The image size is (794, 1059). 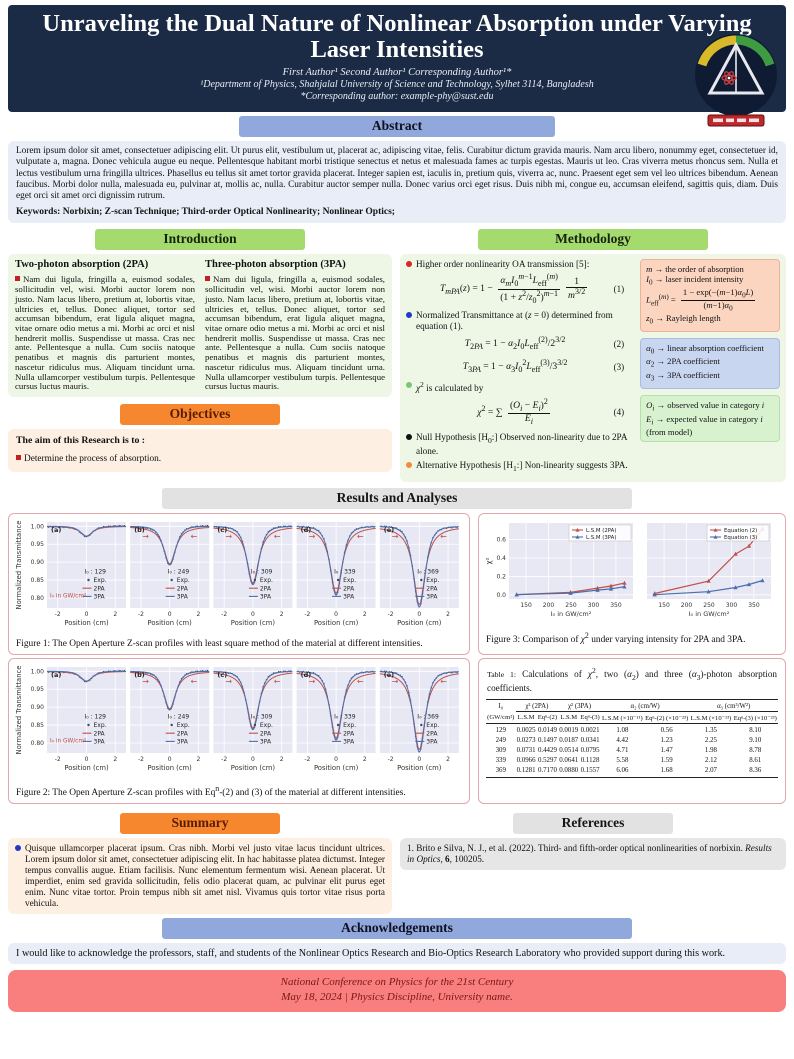 I want to click on equation-3-number: (3), so click(x=619, y=366).